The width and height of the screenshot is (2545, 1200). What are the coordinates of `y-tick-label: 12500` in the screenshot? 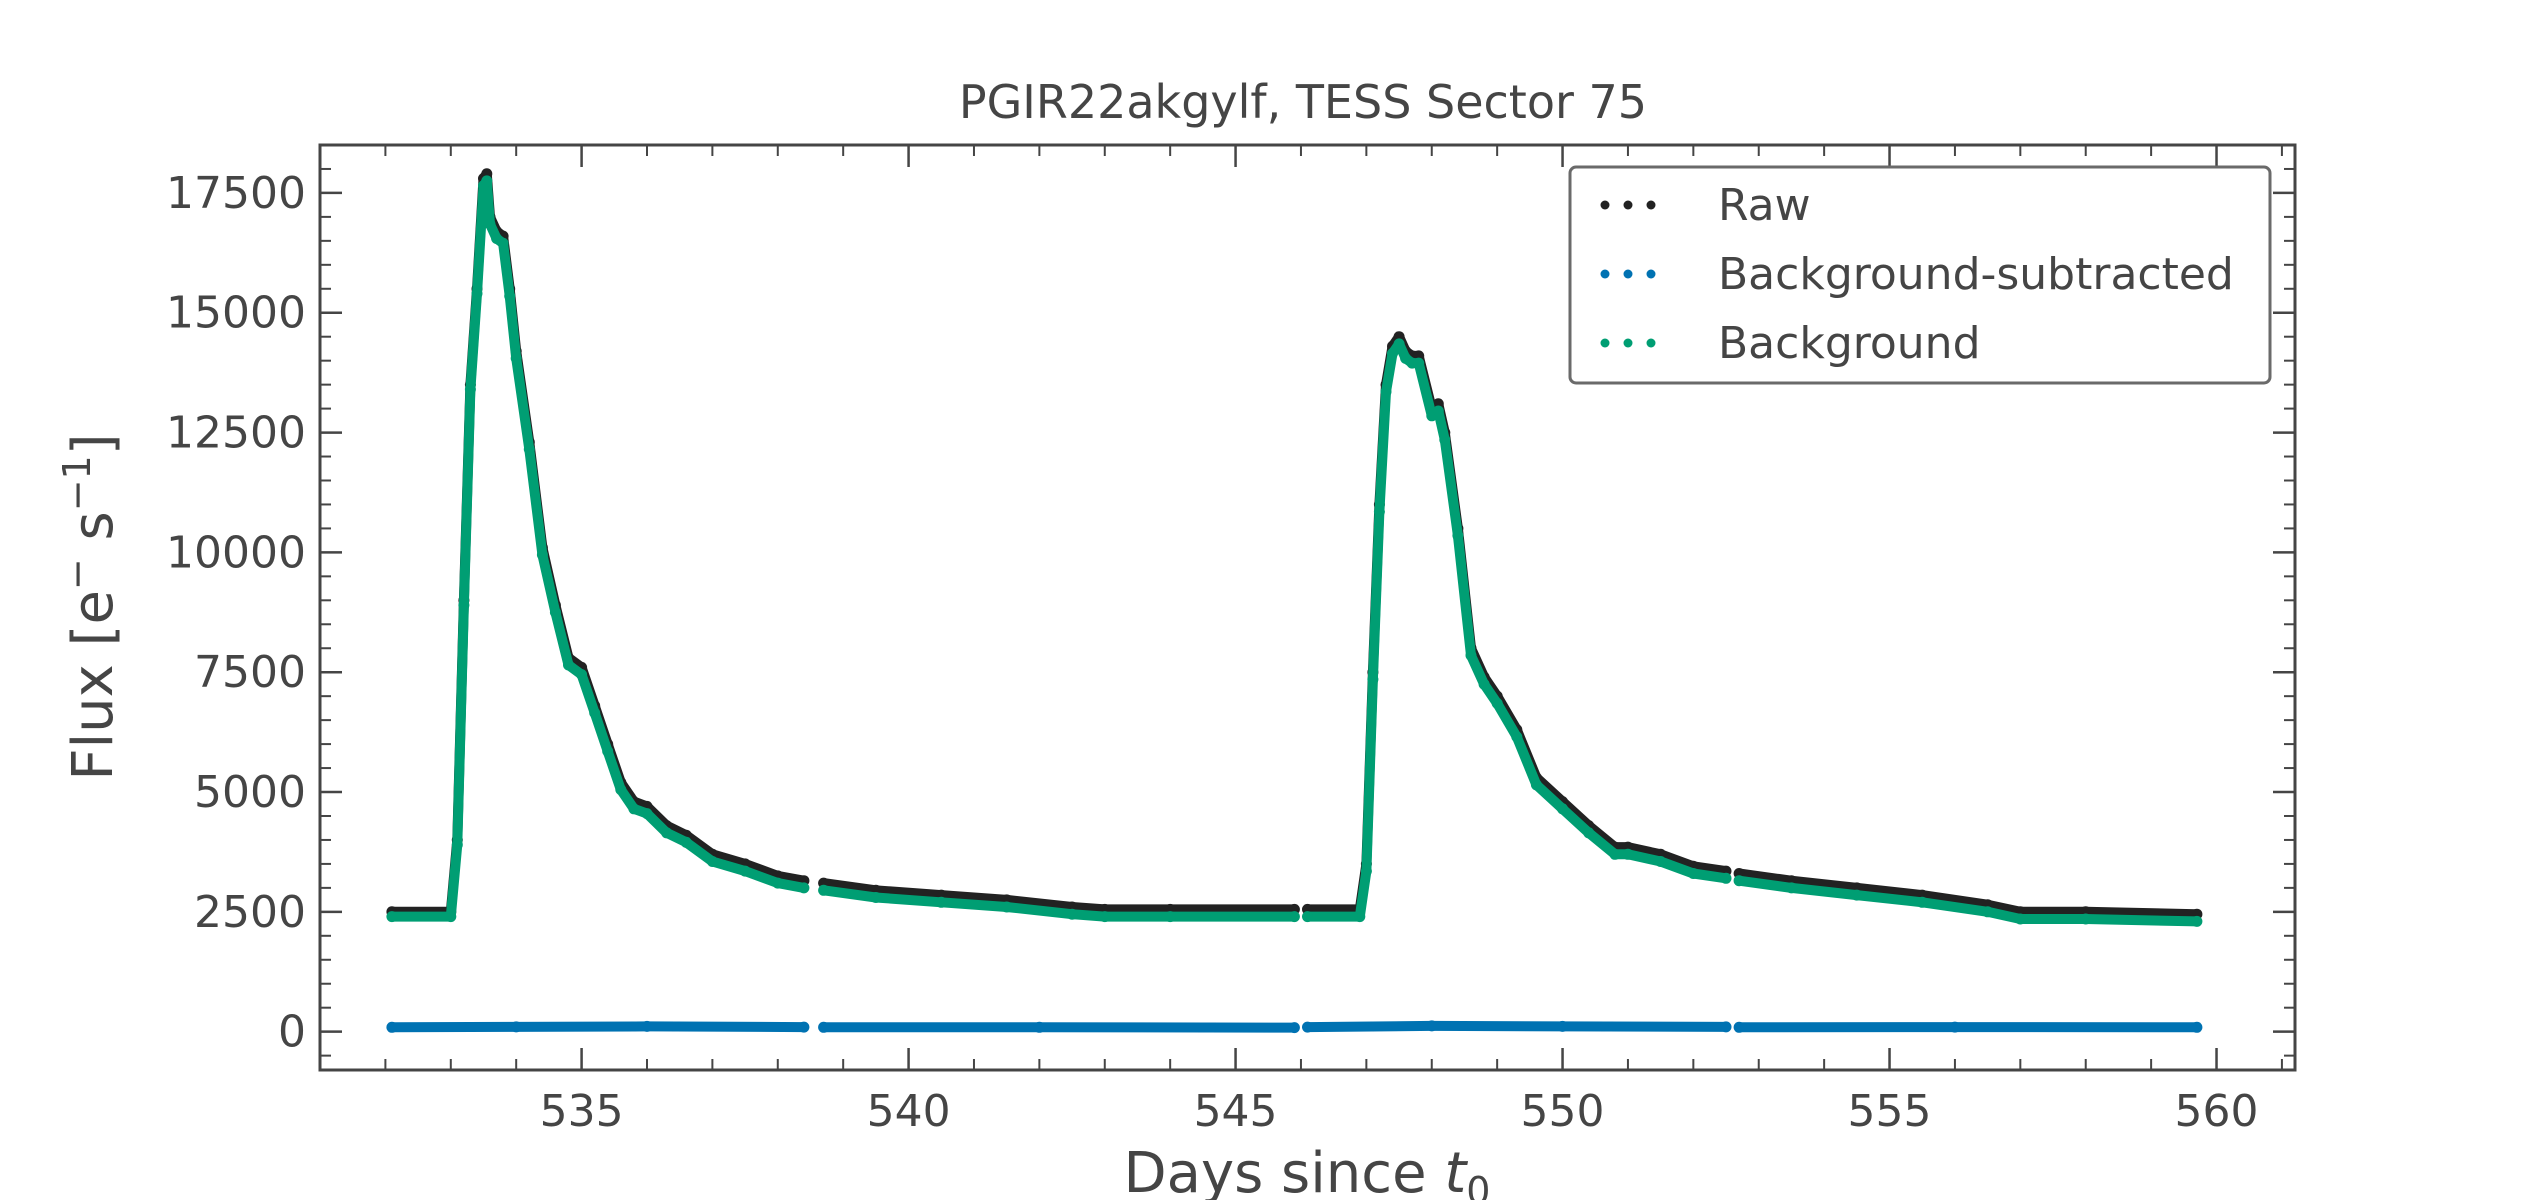 It's located at (236, 433).